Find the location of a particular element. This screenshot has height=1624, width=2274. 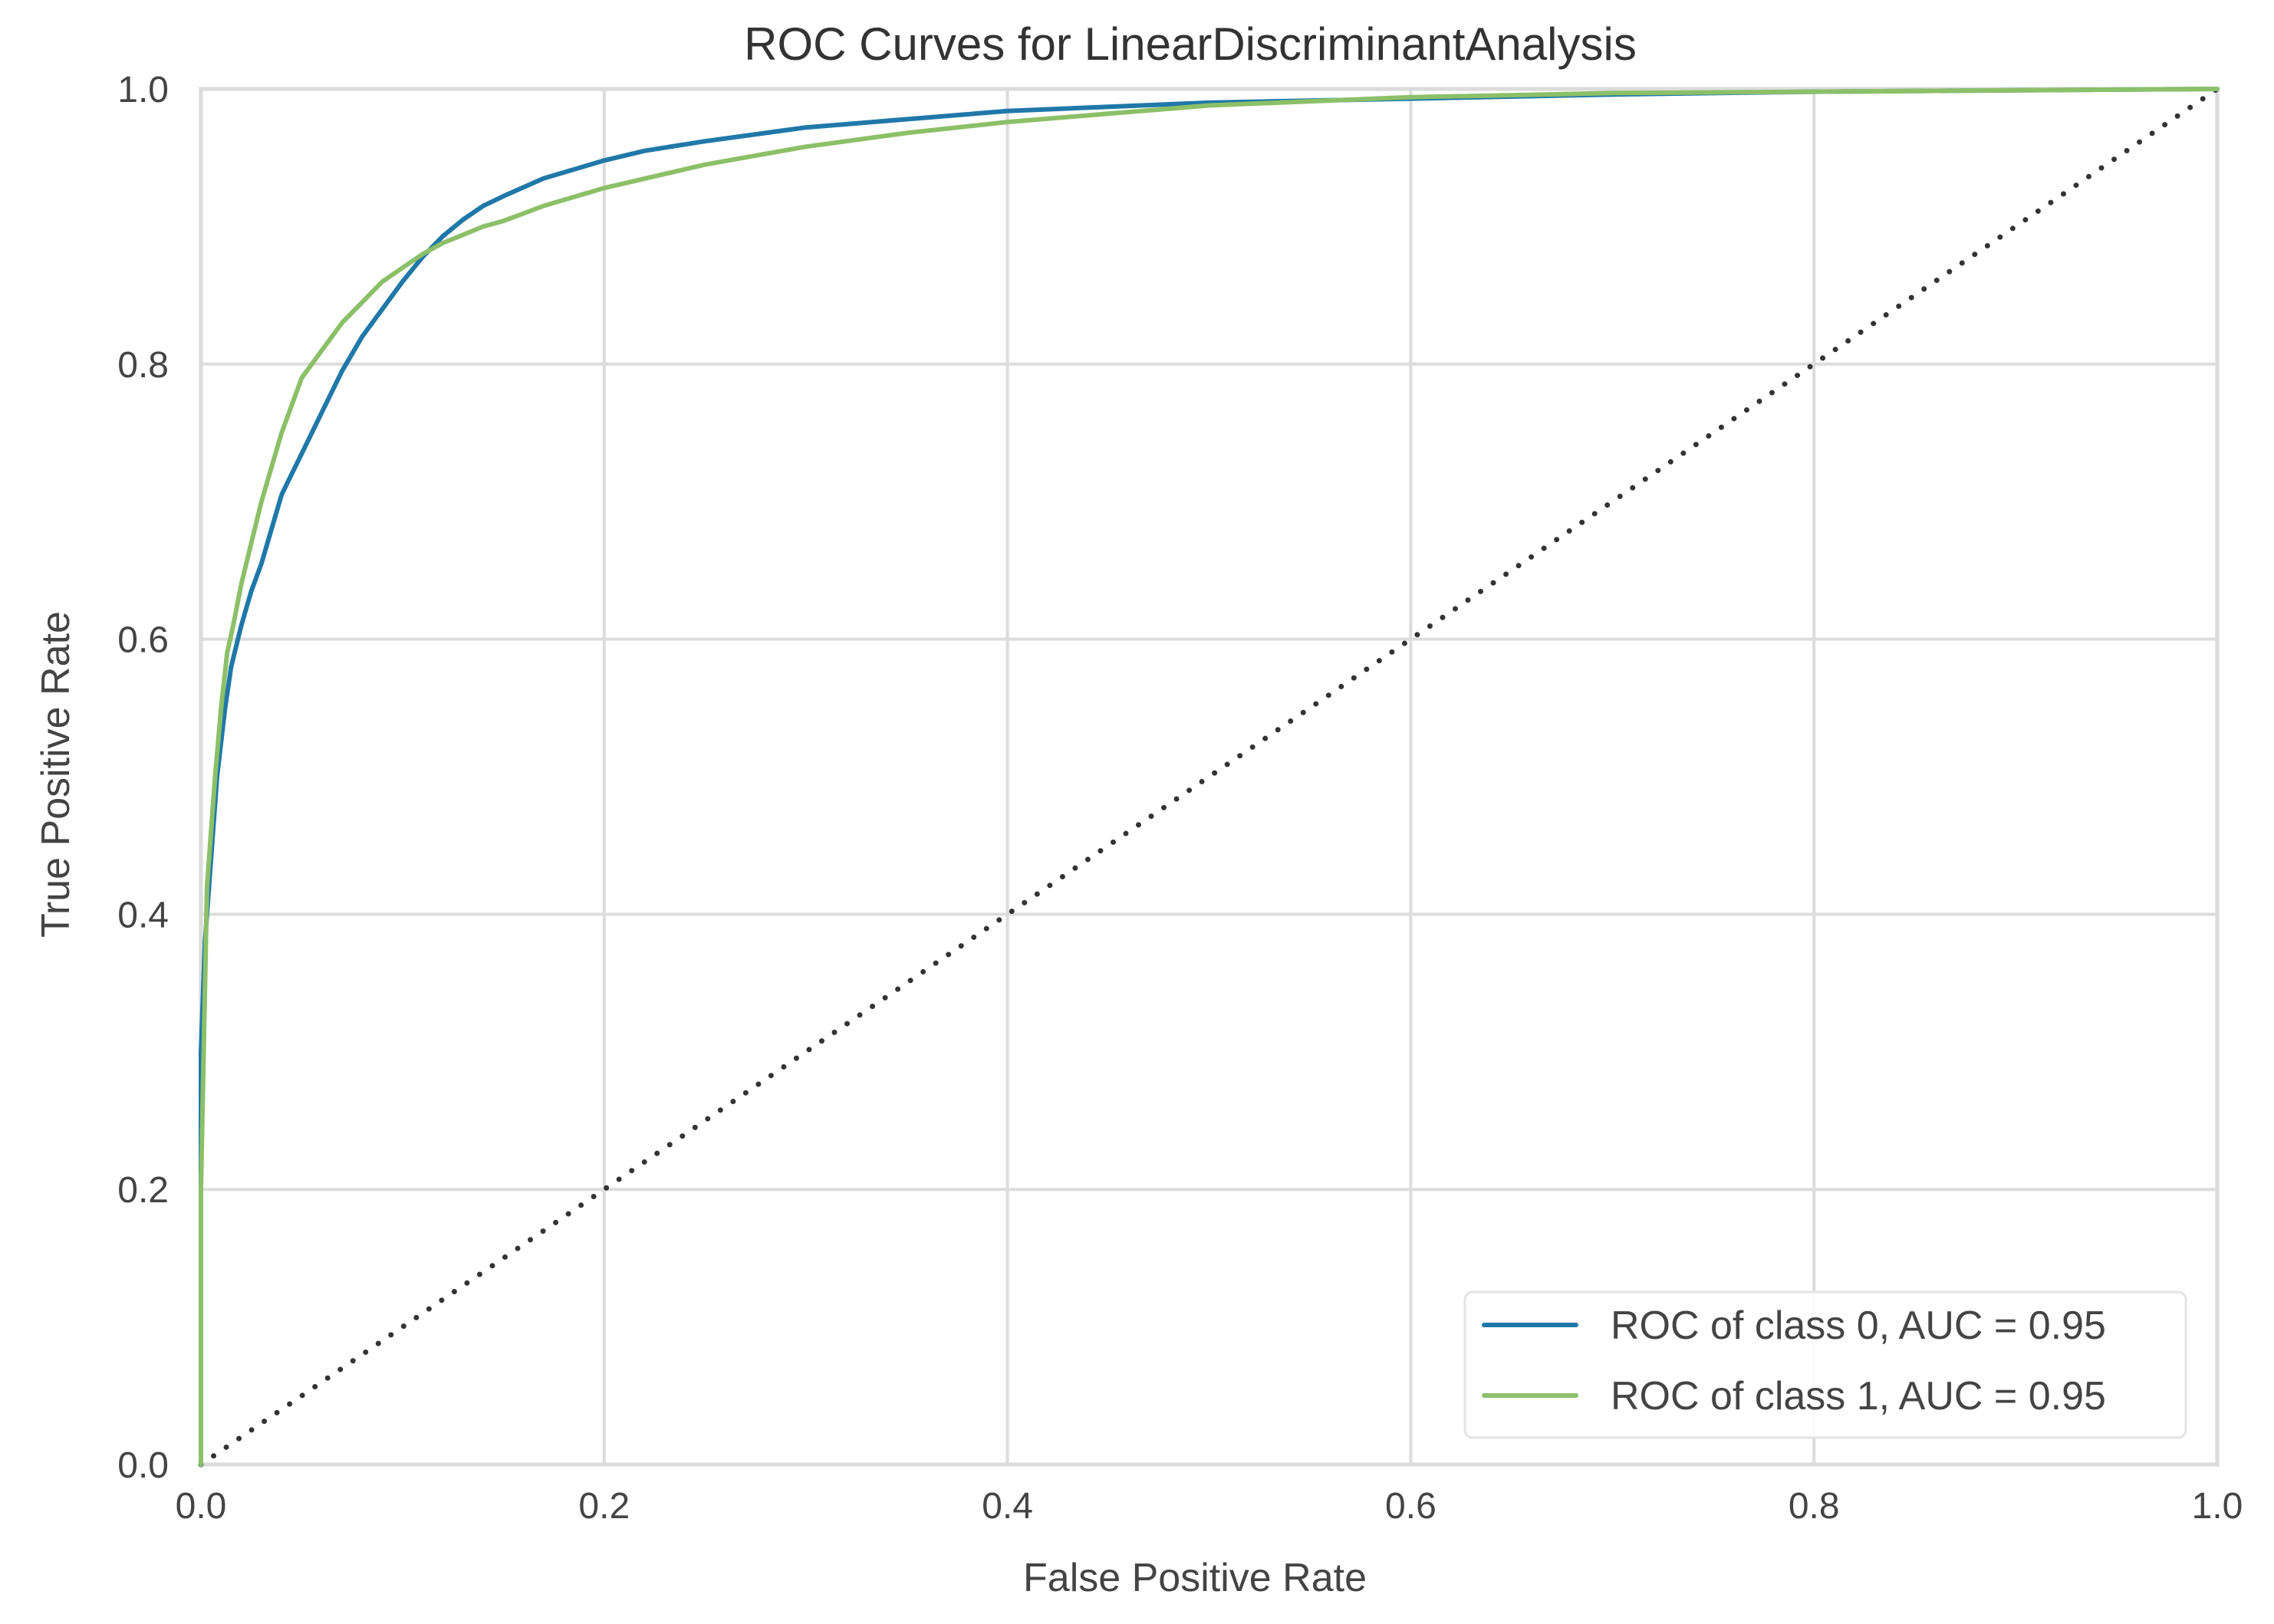

x-tick-label: 0.0 is located at coordinates (202, 1507).